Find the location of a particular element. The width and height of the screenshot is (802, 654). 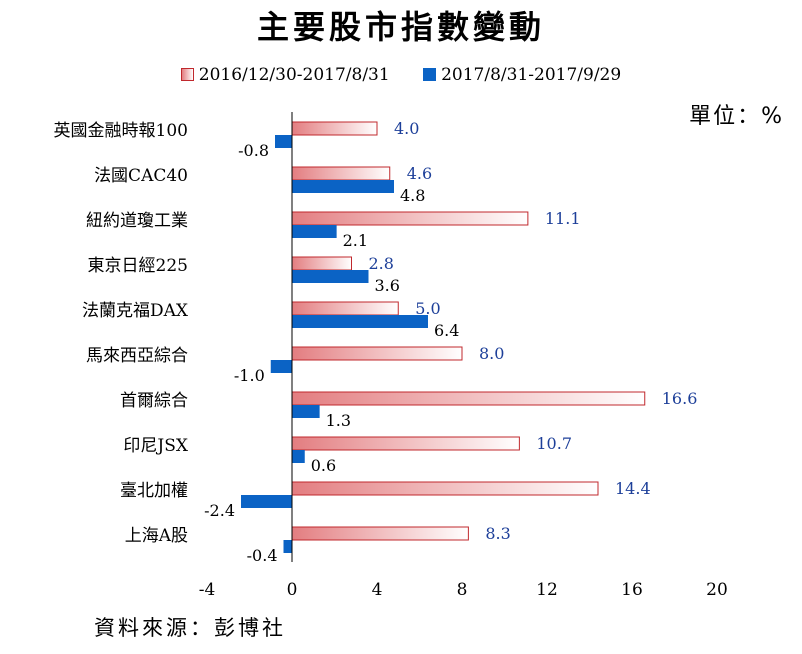

x-tick-label: 16 is located at coordinates (632, 590).